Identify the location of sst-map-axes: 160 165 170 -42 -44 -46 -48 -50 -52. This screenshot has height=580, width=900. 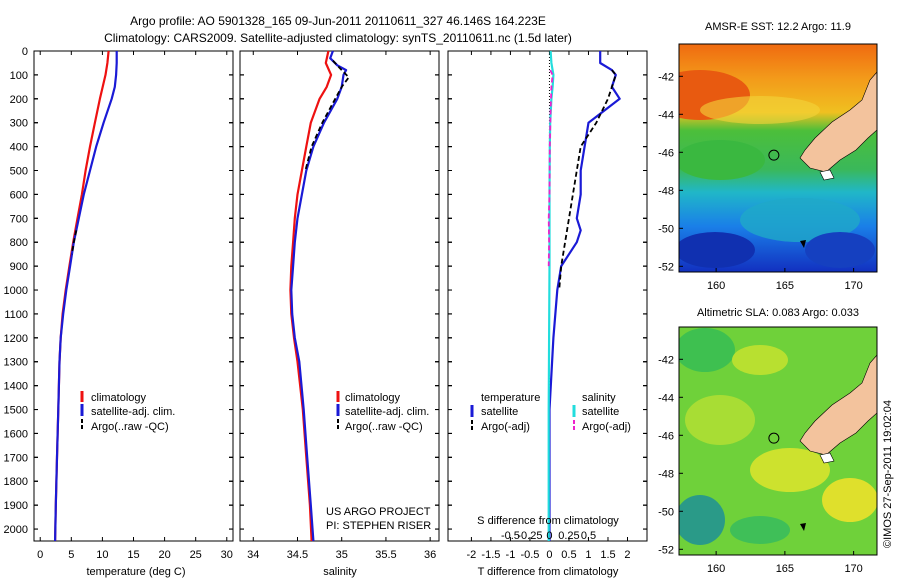
(760, 181).